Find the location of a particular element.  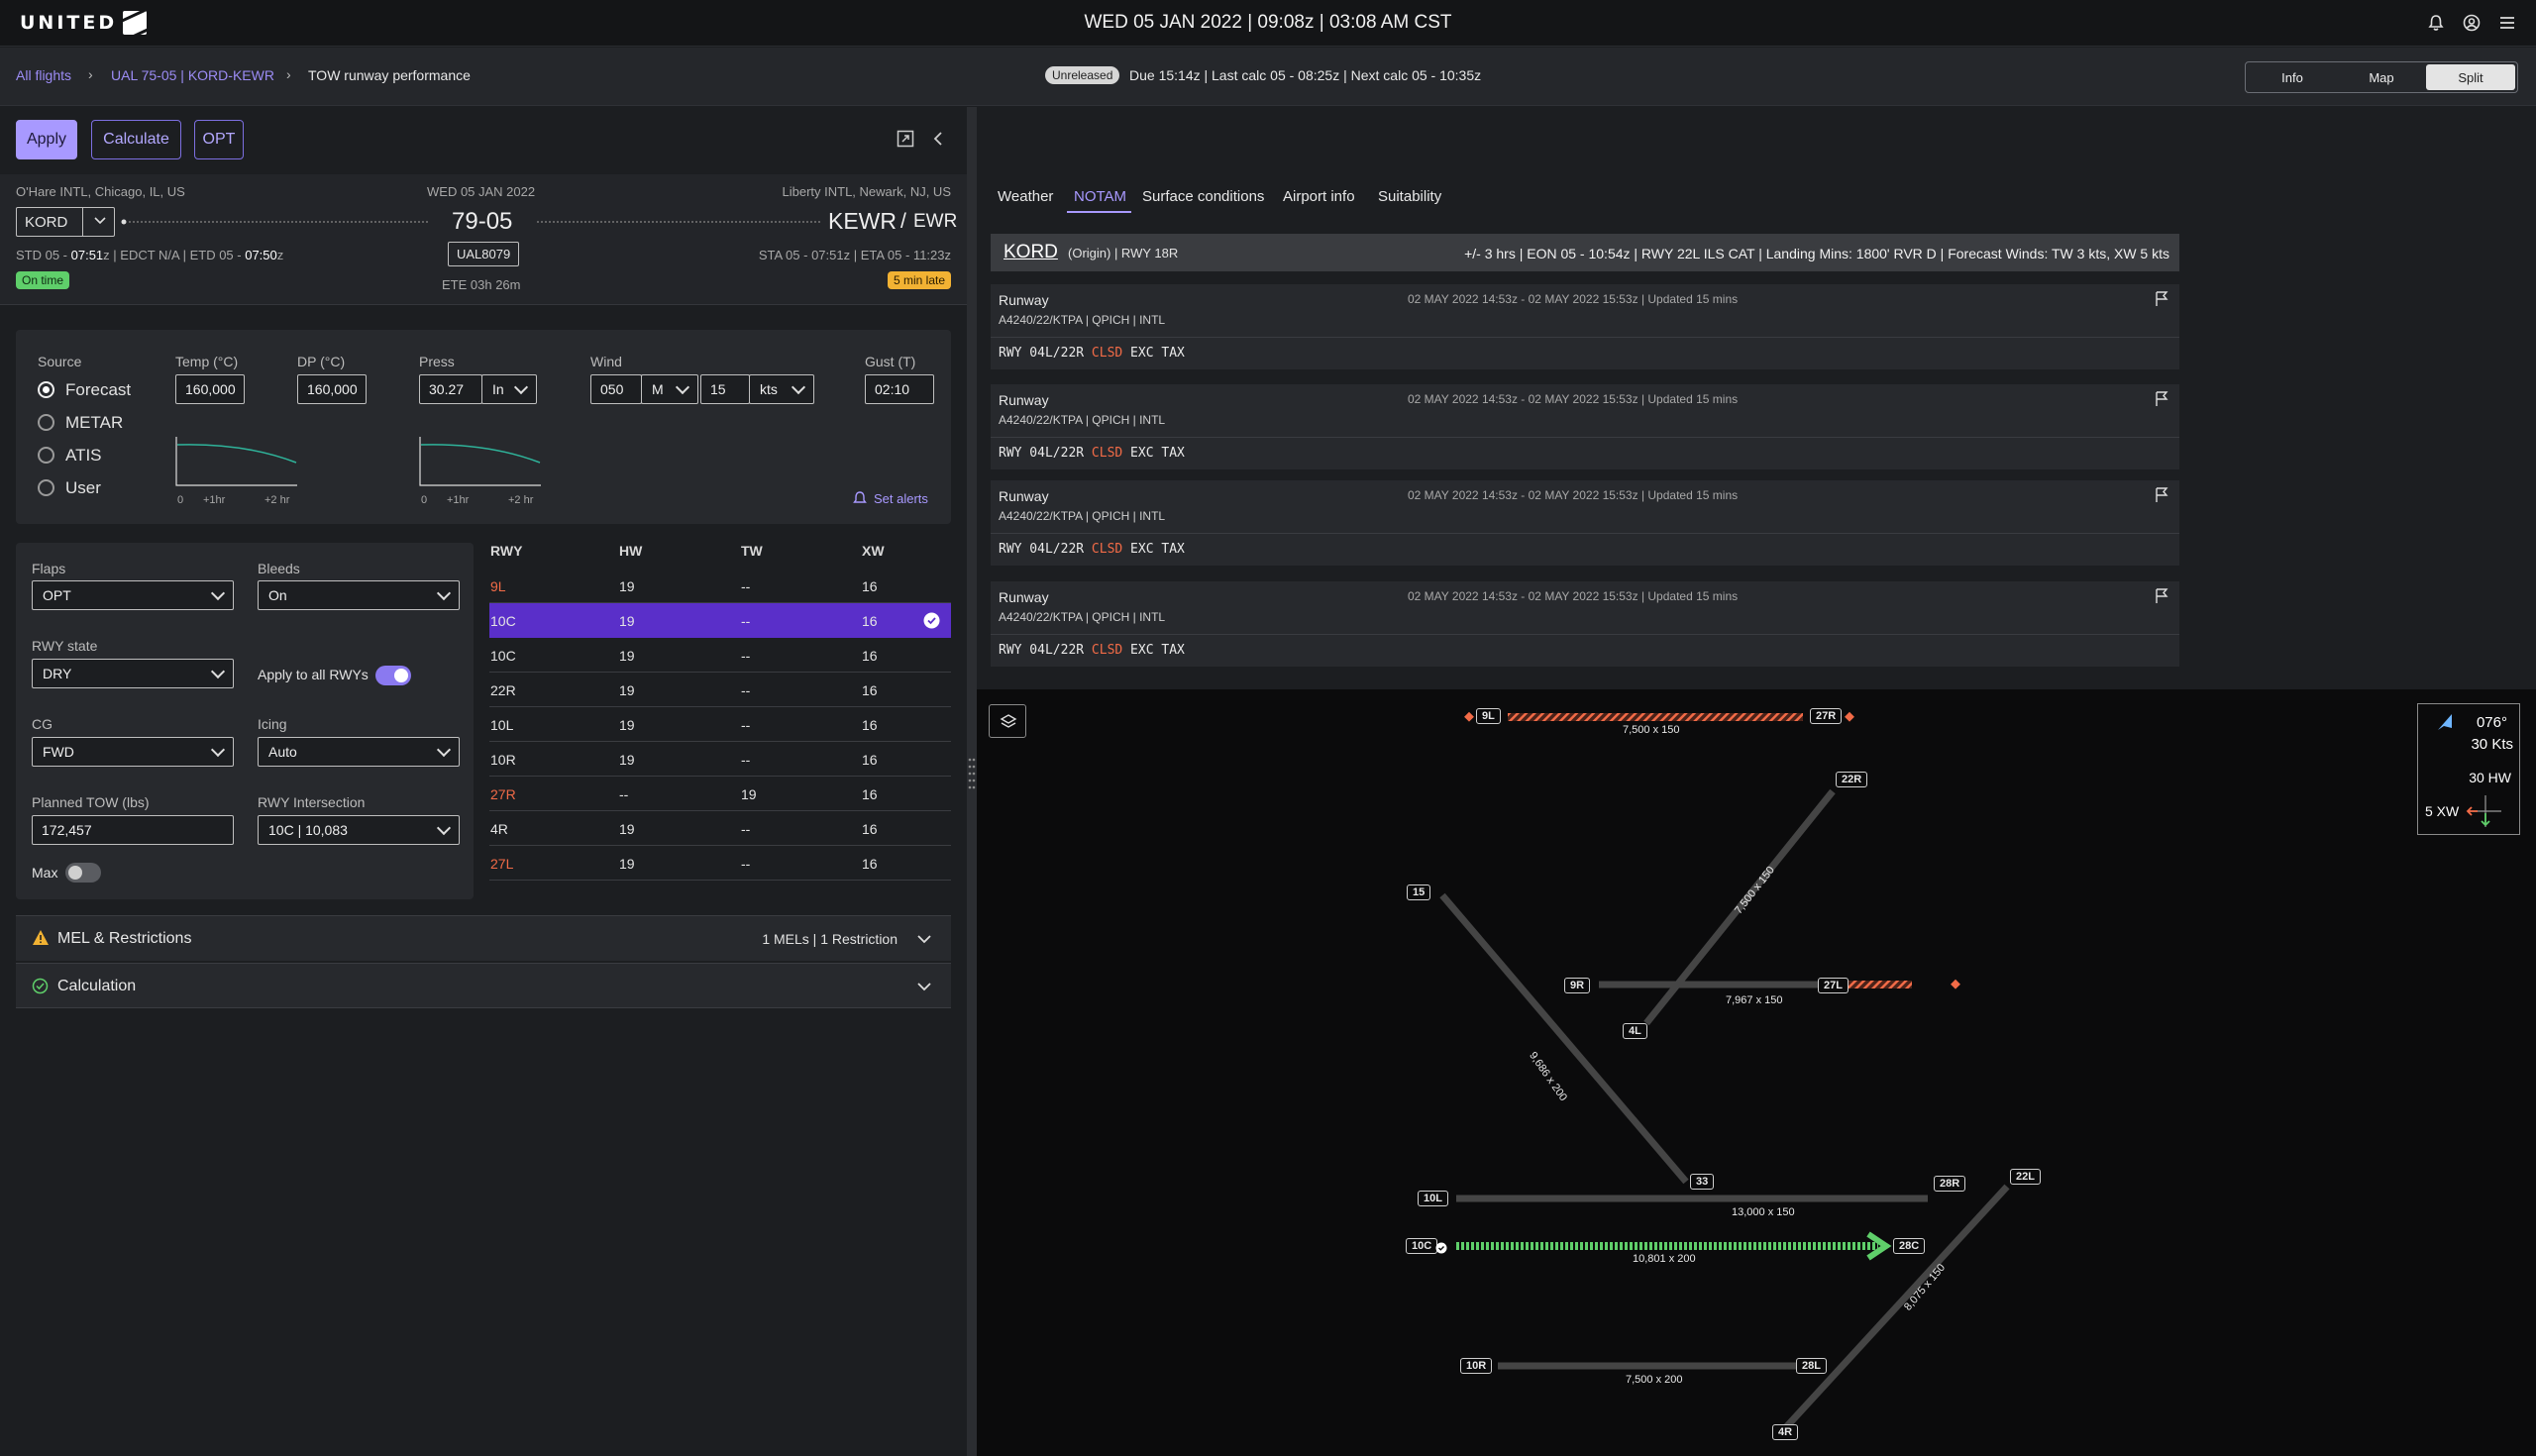

runway-22l-4r is located at coordinates (1896, 1307).